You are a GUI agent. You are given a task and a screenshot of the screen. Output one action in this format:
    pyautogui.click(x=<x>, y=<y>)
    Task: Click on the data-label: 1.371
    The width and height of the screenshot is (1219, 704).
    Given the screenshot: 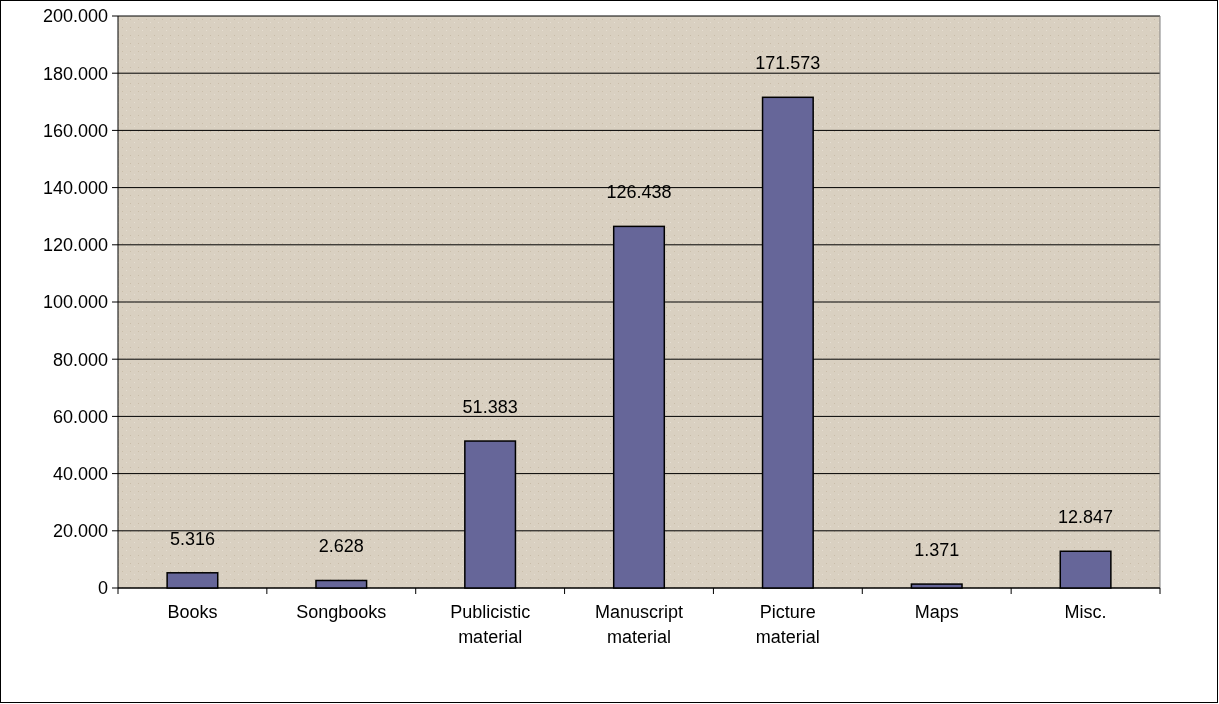 What is the action you would take?
    pyautogui.click(x=937, y=550)
    